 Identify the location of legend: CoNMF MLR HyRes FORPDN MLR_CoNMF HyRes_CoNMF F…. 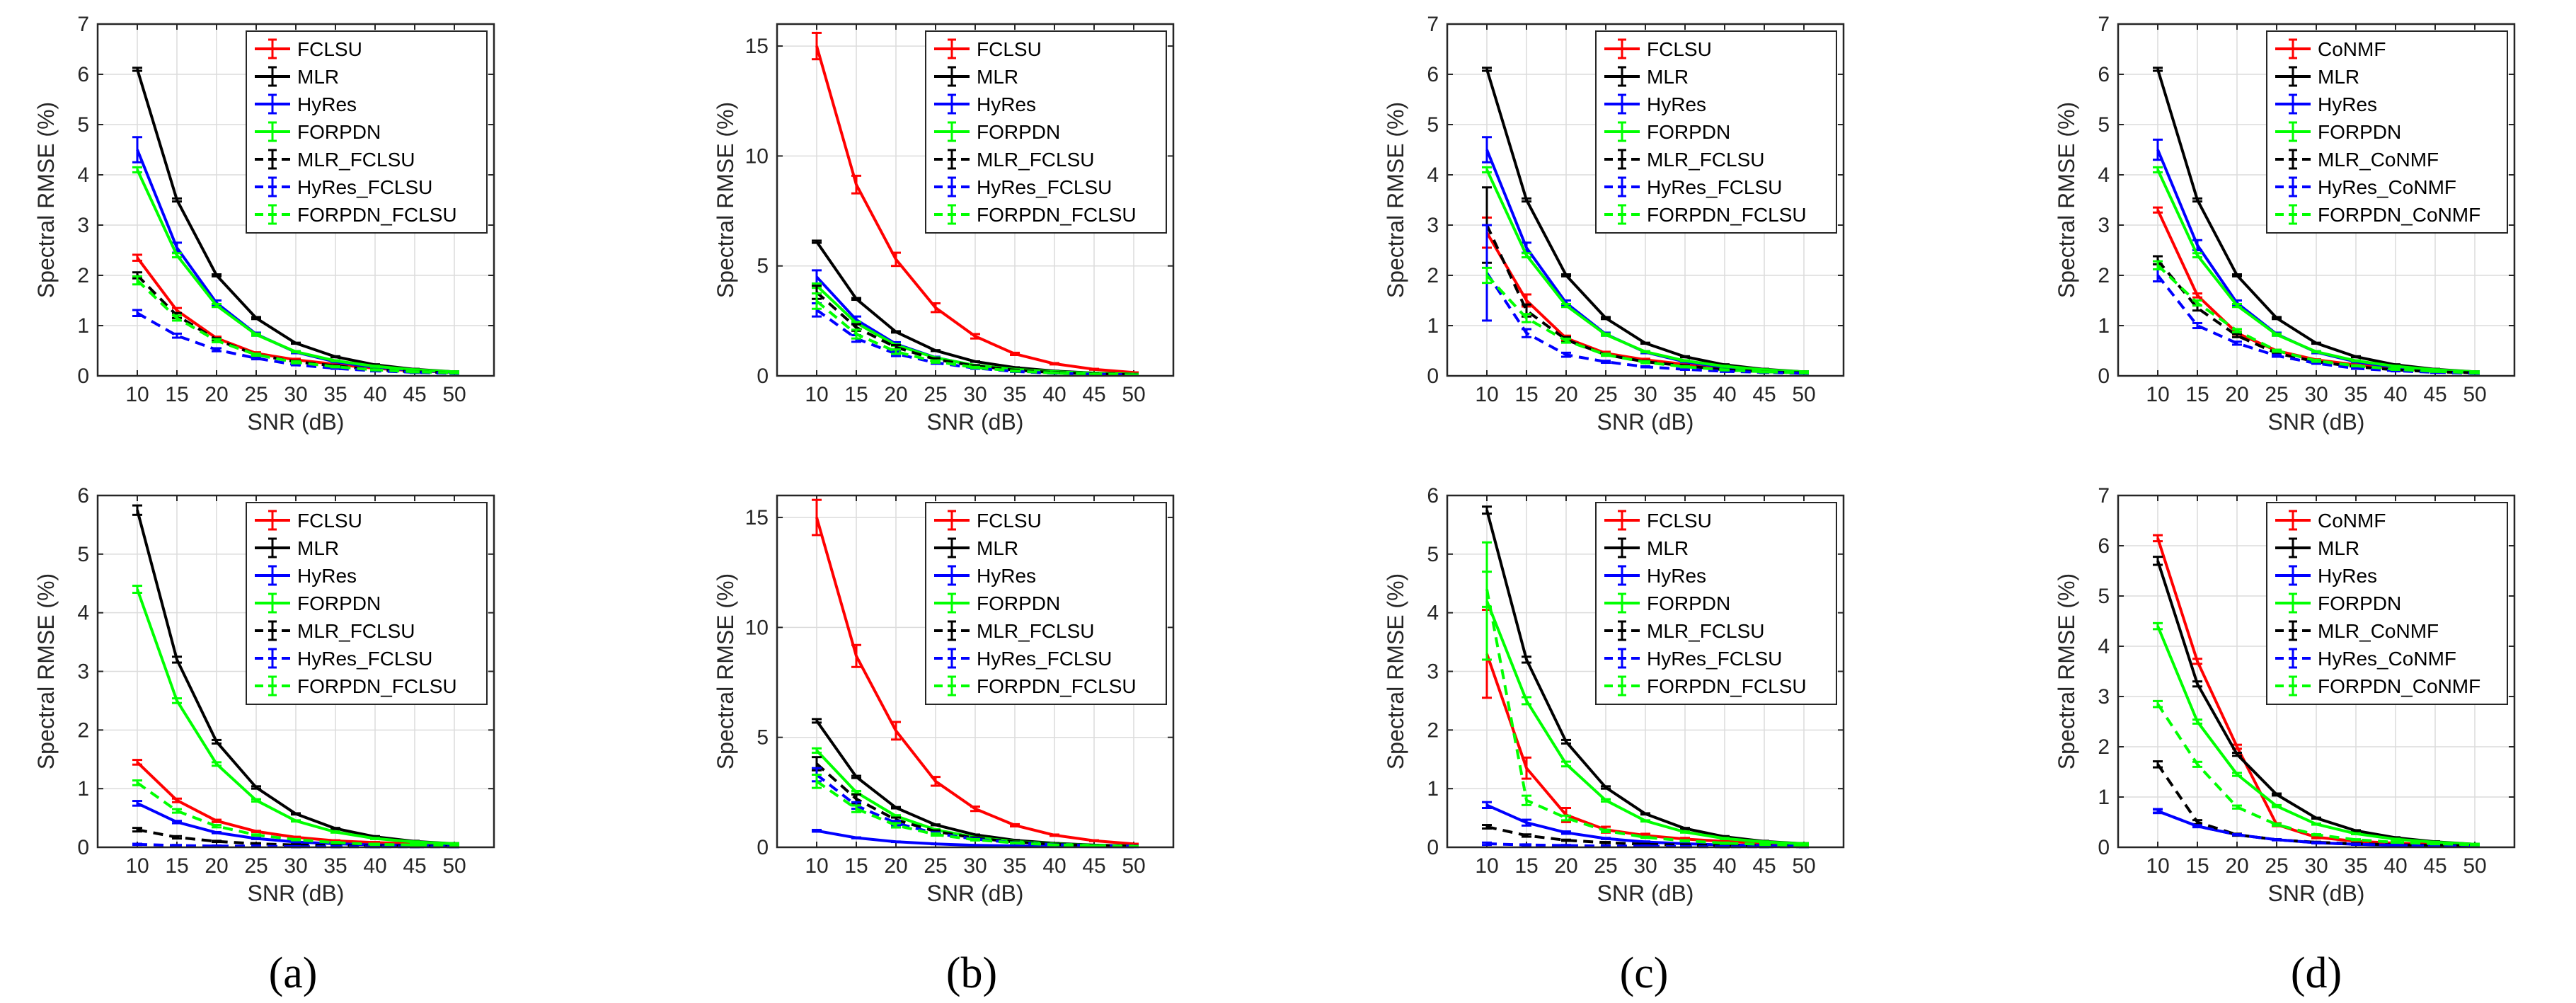
(2387, 603).